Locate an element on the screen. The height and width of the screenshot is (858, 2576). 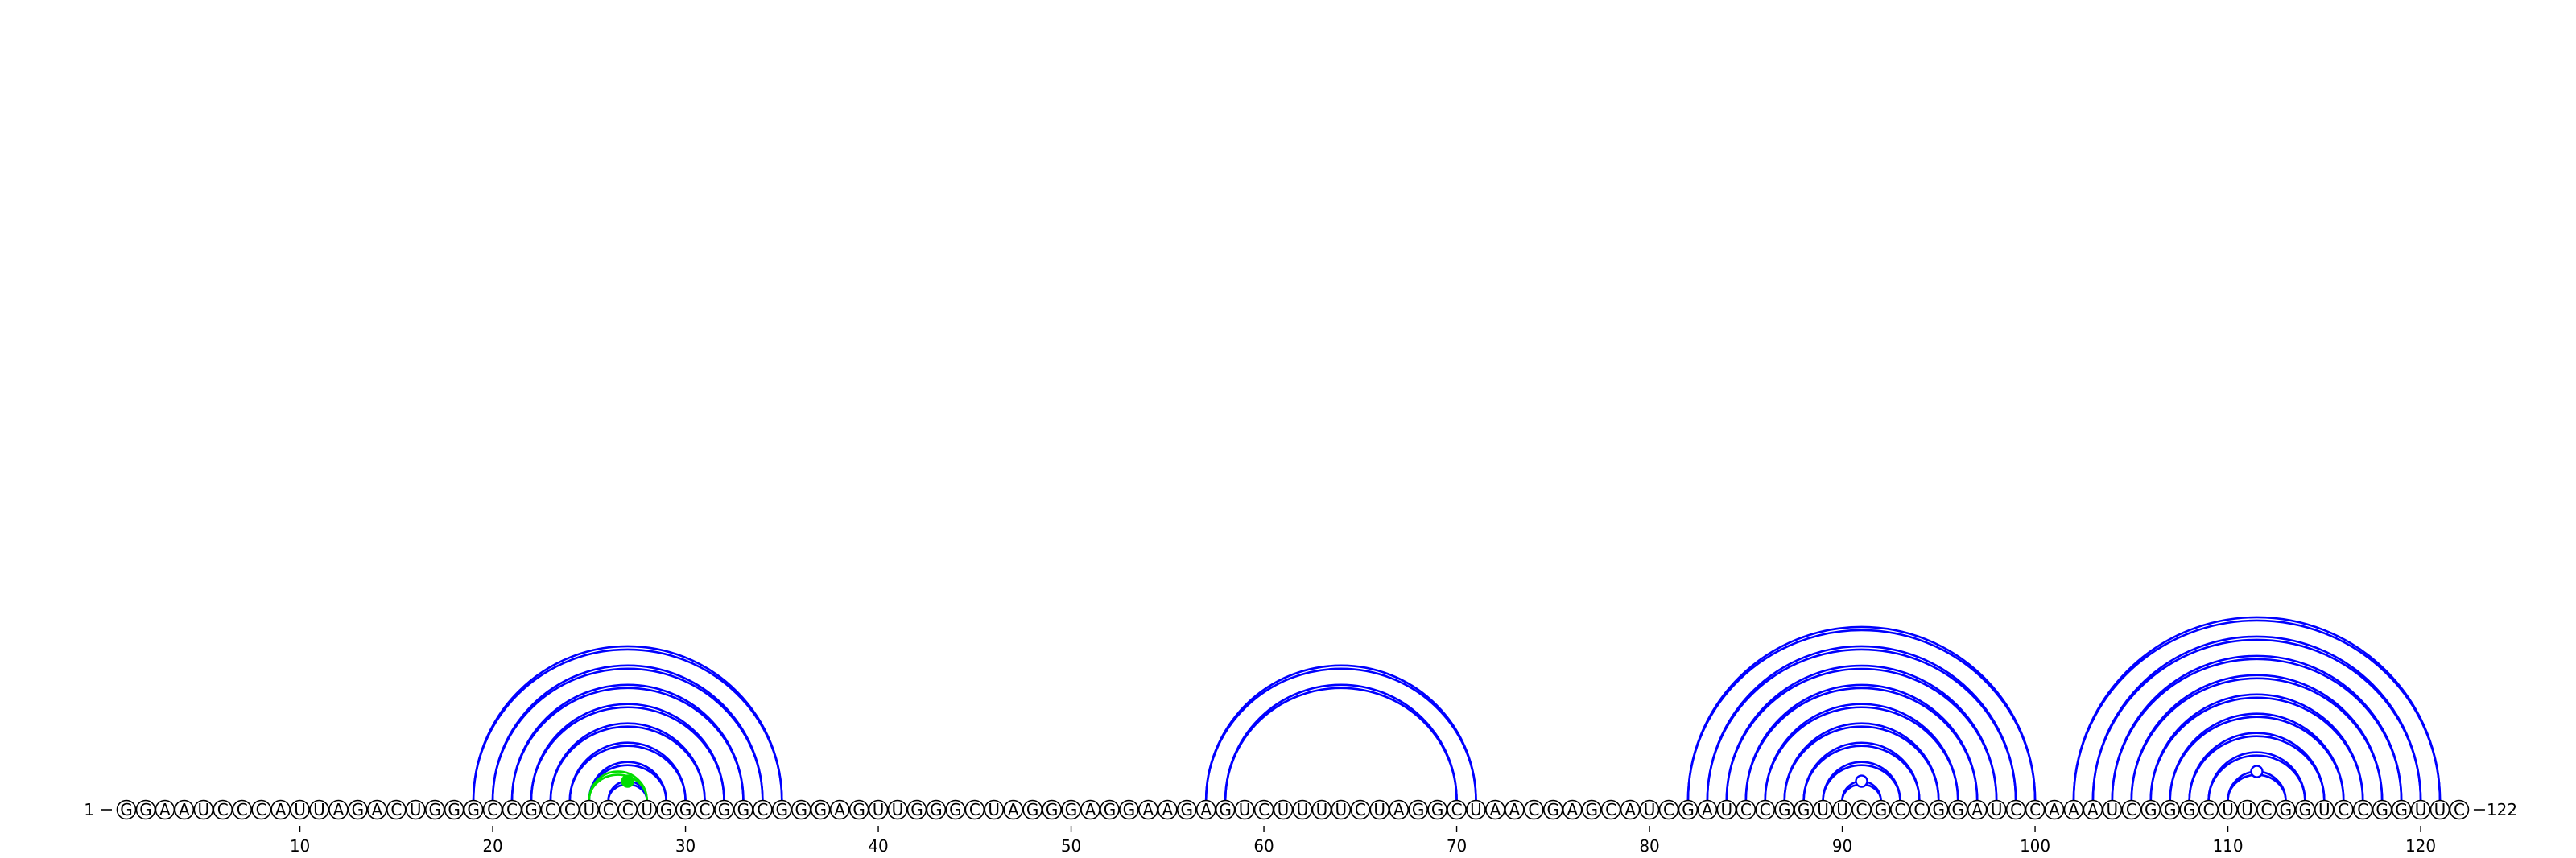
nucleotide-109: C is located at coordinates (2208, 809).